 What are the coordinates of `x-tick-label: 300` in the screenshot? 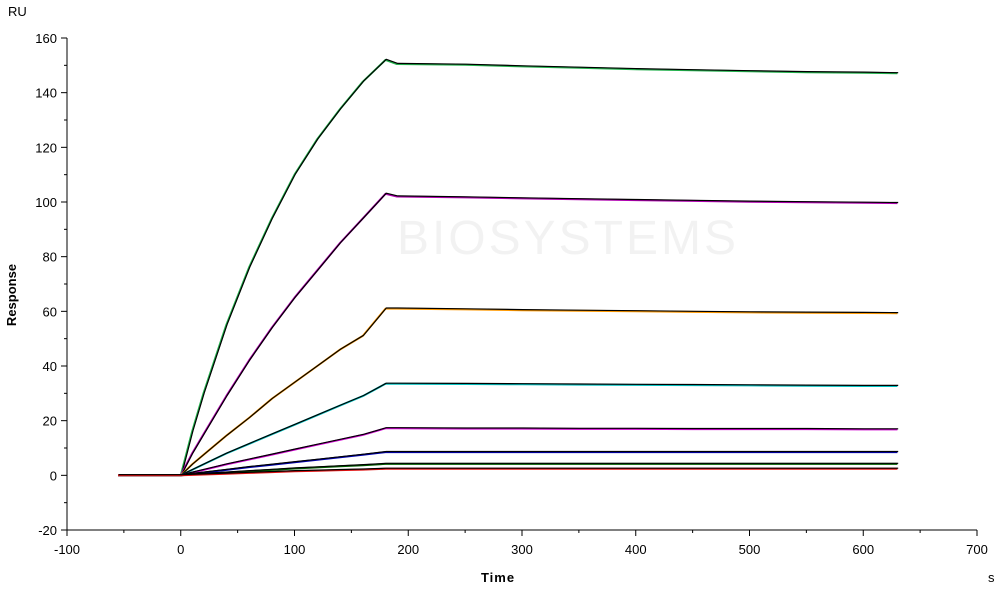 It's located at (522, 549).